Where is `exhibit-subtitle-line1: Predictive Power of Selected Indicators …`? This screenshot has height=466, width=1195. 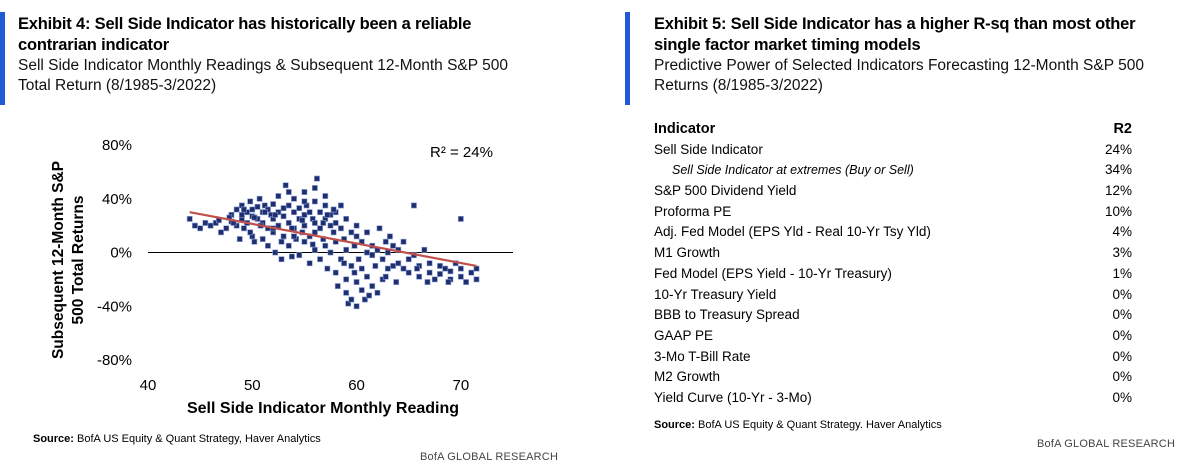 exhibit-subtitle-line1: Predictive Power of Selected Indicators … is located at coordinates (899, 65).